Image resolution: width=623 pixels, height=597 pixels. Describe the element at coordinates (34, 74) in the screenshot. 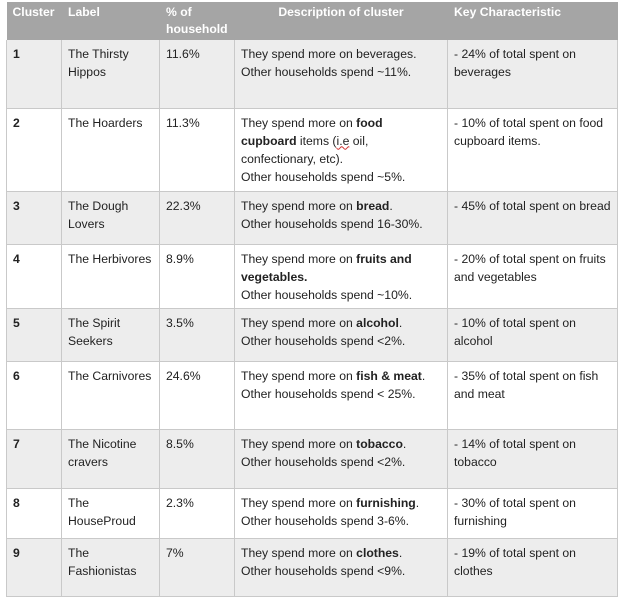

I see `cluster-number: 1` at that location.